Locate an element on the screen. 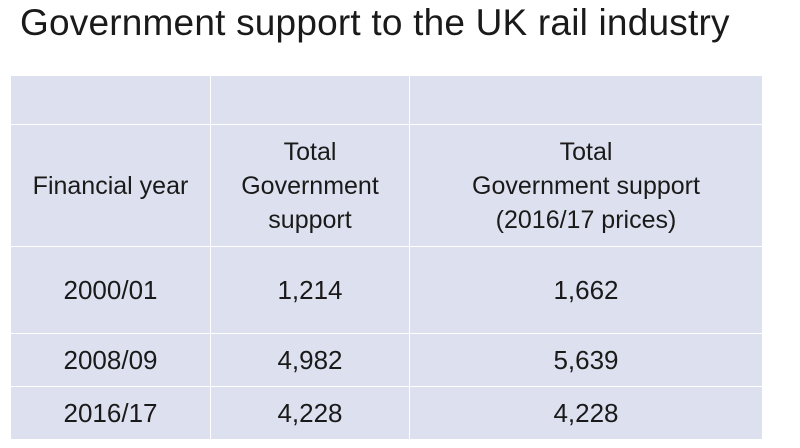 The height and width of the screenshot is (448, 800). header-financial-year: Financial year is located at coordinates (110, 185).